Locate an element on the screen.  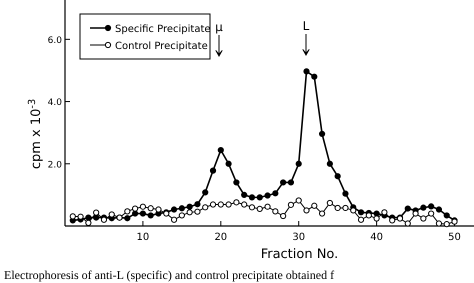
annotation: μ is located at coordinates (219, 27).